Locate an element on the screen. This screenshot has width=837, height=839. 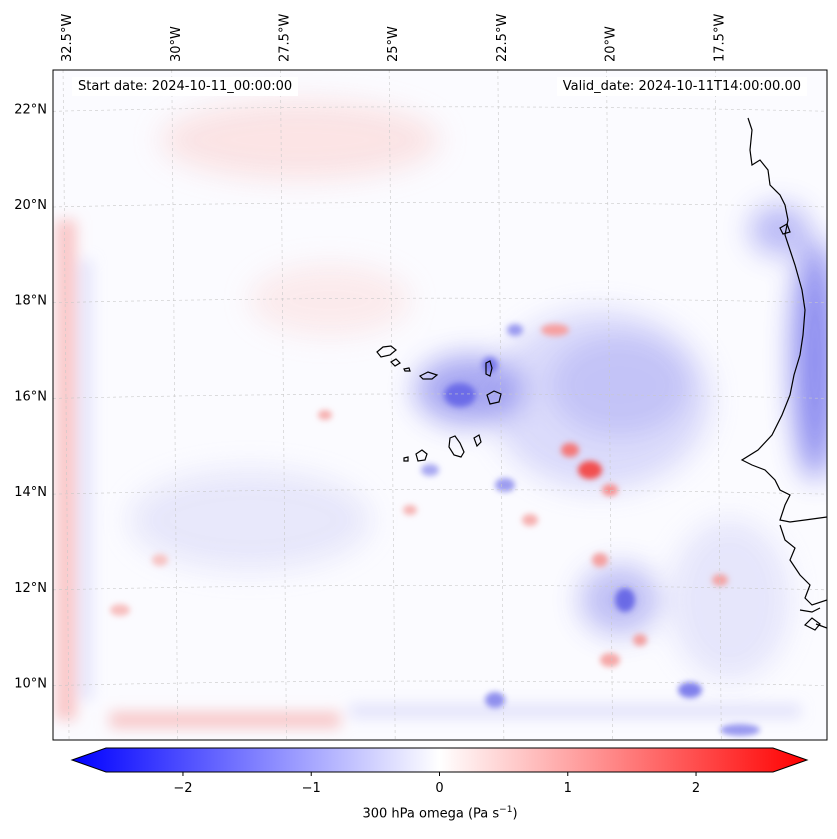
convective-hotspot is located at coordinates (590, 470).